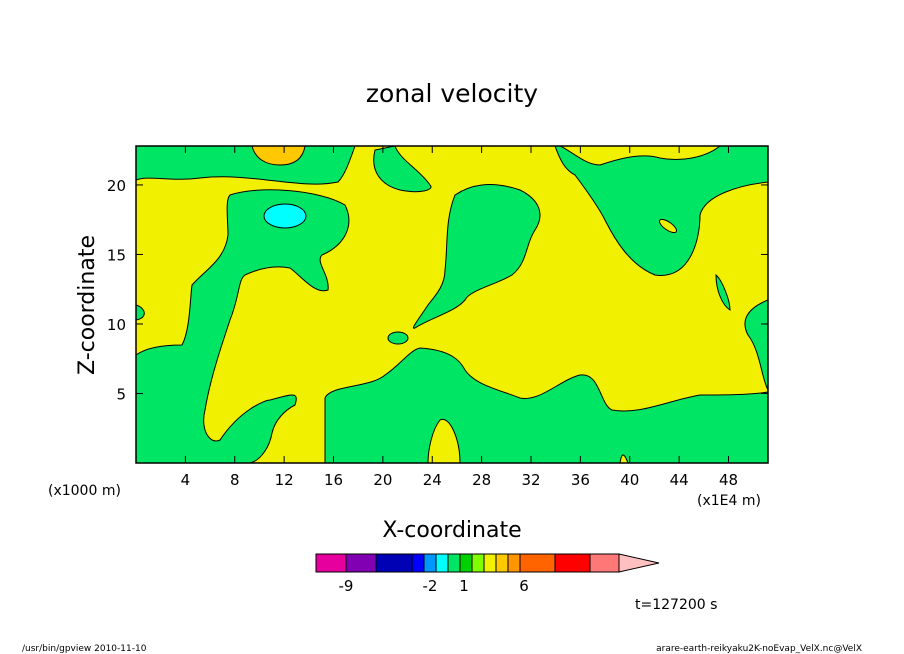 This screenshot has width=904, height=654. Describe the element at coordinates (333, 480) in the screenshot. I see `x-tick-label: 16` at that location.